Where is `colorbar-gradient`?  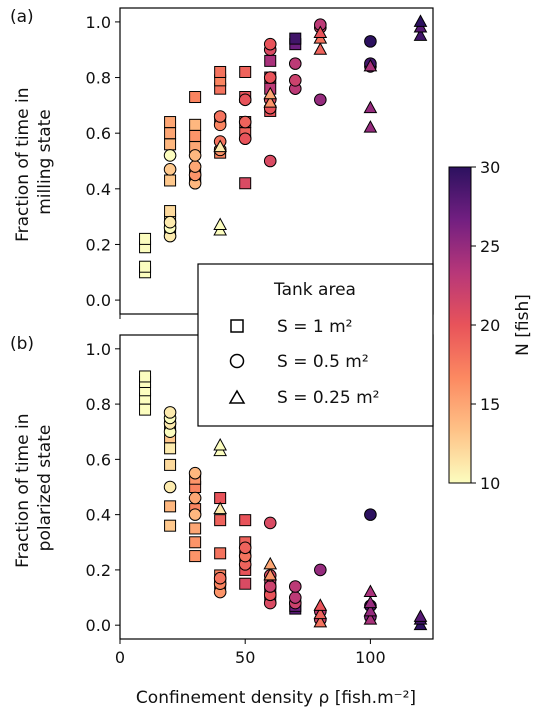 colorbar-gradient is located at coordinates (460, 325).